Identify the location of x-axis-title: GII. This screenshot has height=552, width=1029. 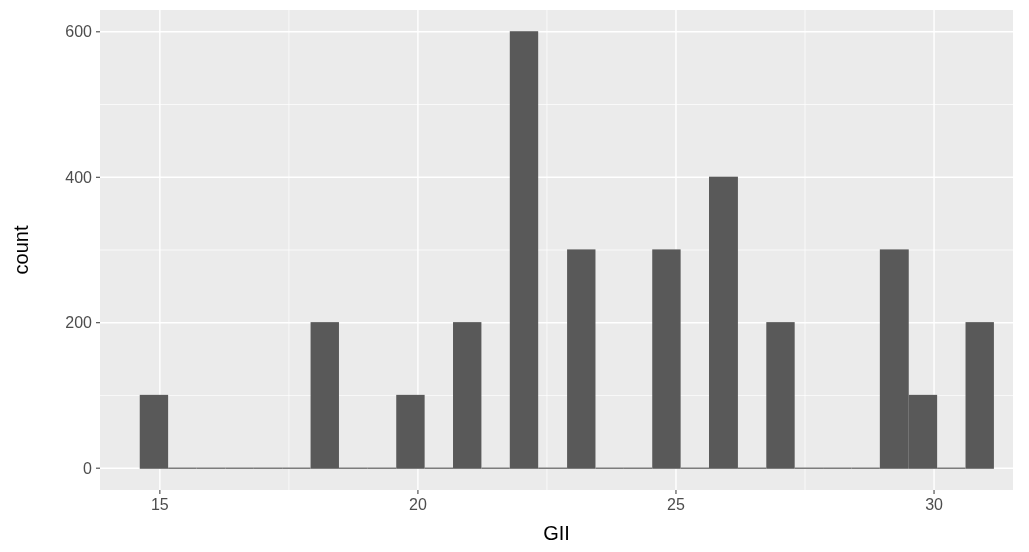
(556, 533).